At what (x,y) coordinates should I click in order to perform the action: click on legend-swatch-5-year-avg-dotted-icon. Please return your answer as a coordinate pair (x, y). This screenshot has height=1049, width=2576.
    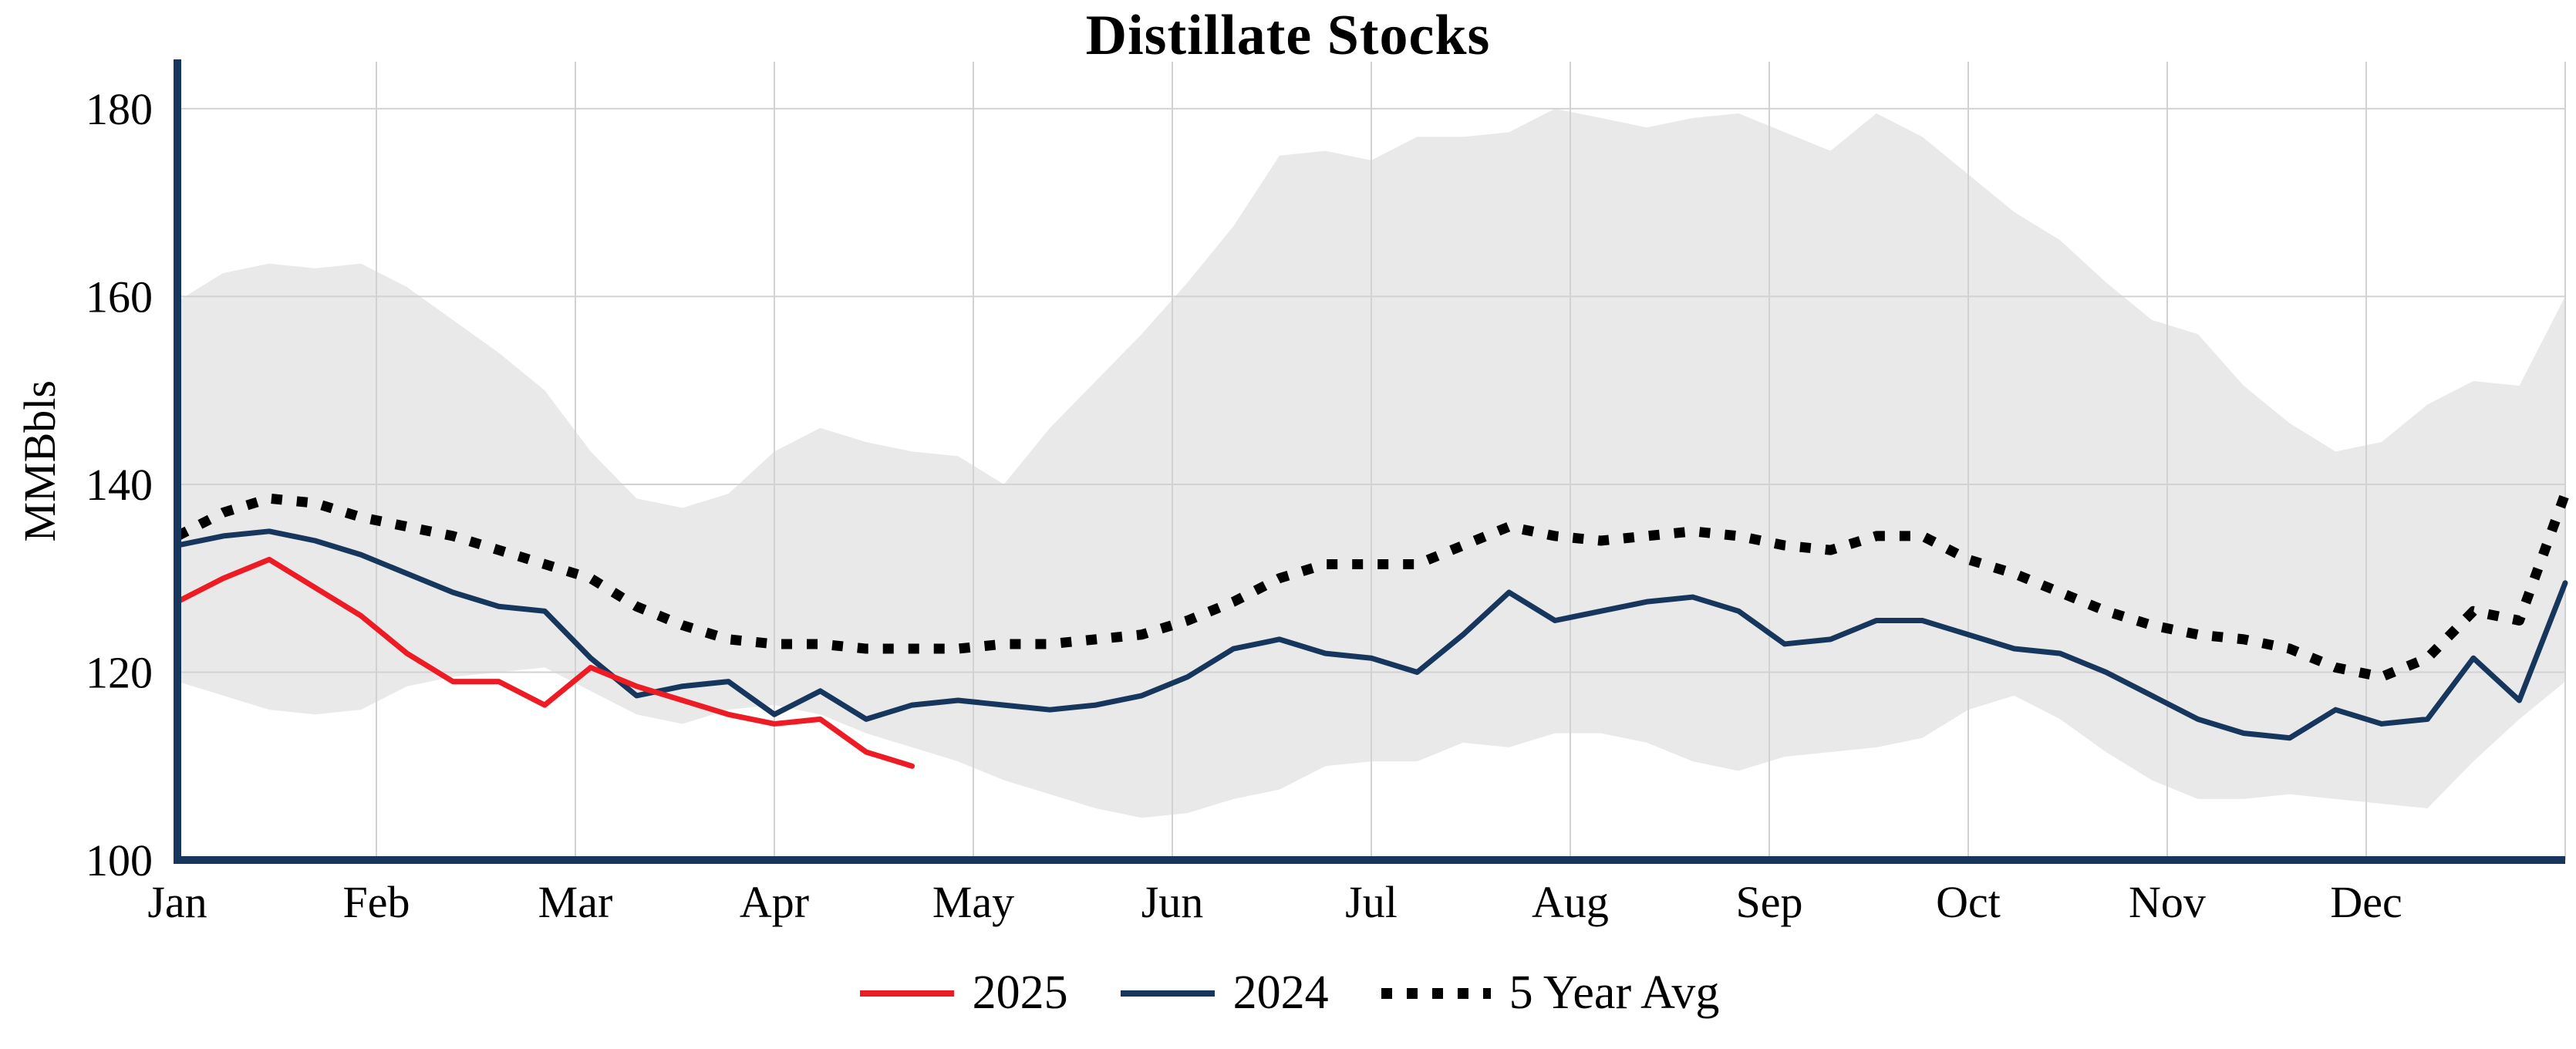
    Looking at the image, I should click on (1436, 993).